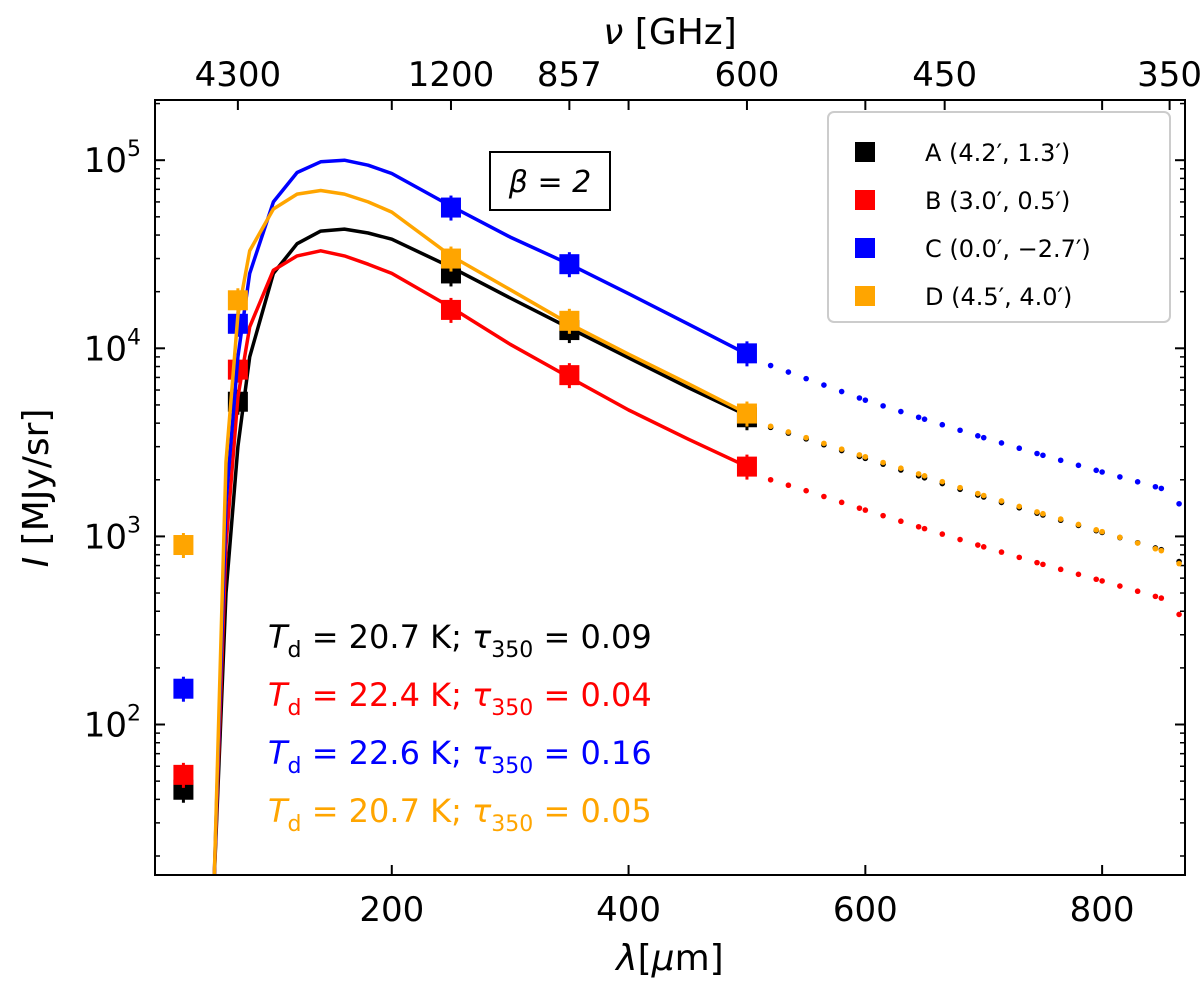 The height and width of the screenshot is (988, 1200). Describe the element at coordinates (482, 637) in the screenshot. I see `annotation-part: τ` at that location.